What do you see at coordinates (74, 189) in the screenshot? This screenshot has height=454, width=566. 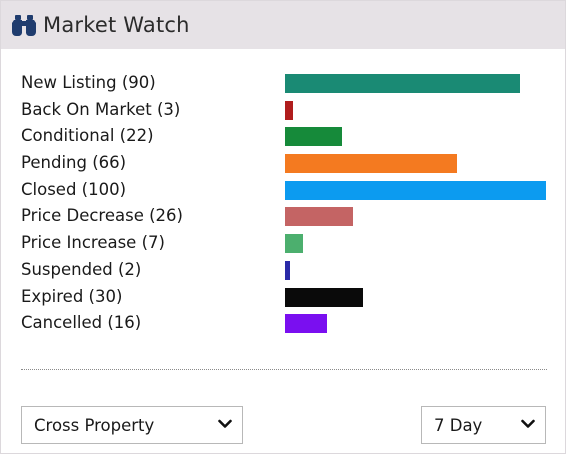 I see `status-label: Closed (100)` at bounding box center [74, 189].